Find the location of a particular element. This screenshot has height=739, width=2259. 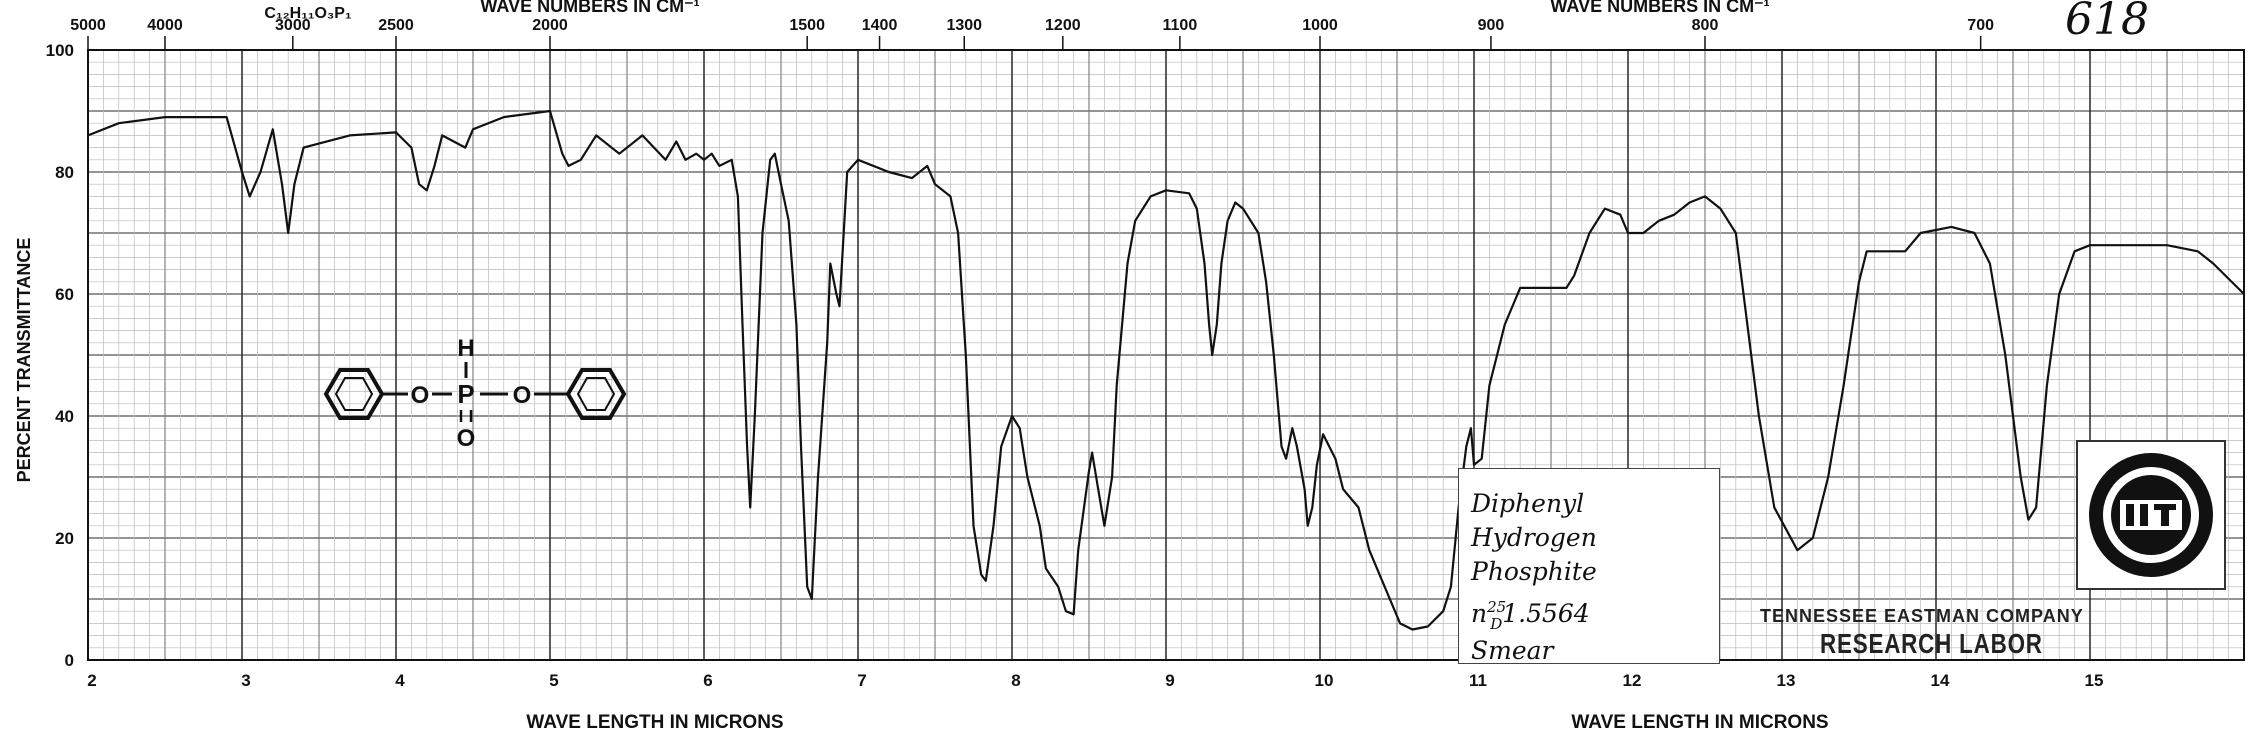

company-stamp-line: TENNESSEE EASTMAN COMPANY is located at coordinates (1922, 616).